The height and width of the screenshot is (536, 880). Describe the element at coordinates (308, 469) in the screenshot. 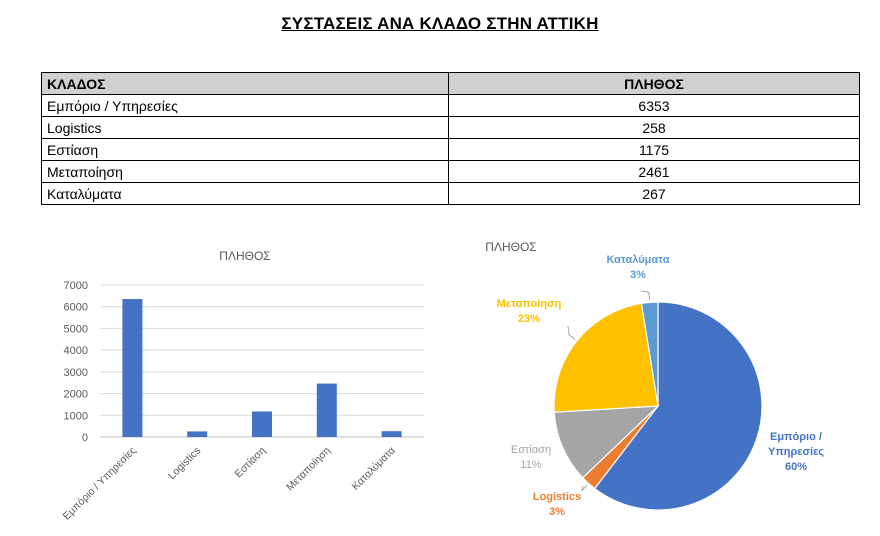

I see `x-tick-label: Μεταποίηση` at that location.